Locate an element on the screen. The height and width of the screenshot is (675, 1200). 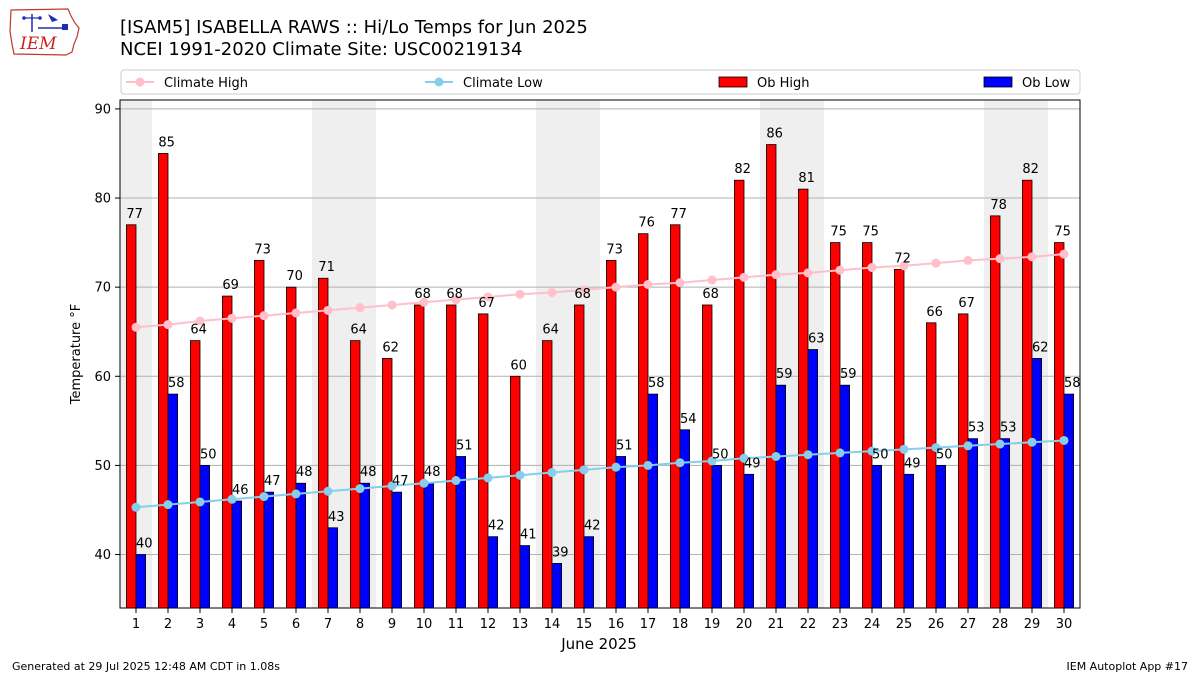
ob-low-label-day-15: 42 is located at coordinates (592, 526).